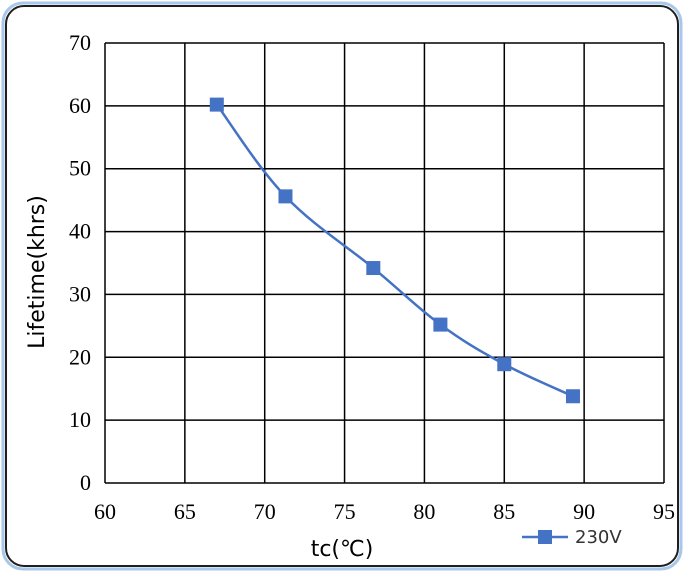 The height and width of the screenshot is (572, 684). Describe the element at coordinates (504, 511) in the screenshot. I see `x-tick-label: 85` at that location.